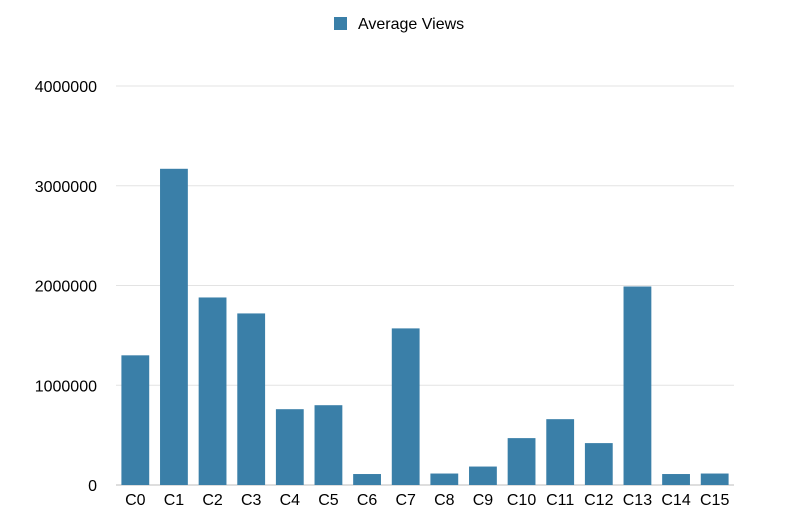 This screenshot has height=526, width=797. Describe the element at coordinates (66, 87) in the screenshot. I see `y-tick-label: 4000000` at that location.